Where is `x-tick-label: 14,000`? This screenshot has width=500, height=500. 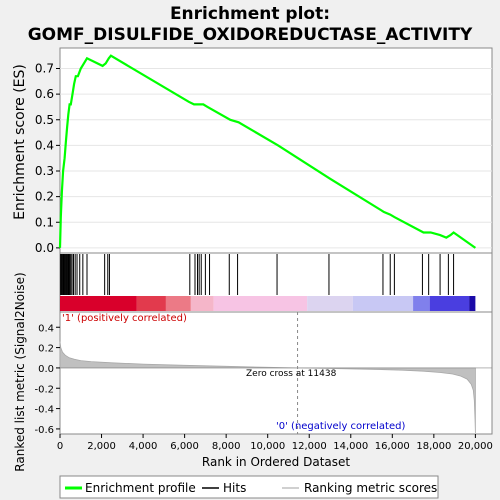
x-tick-label: 14,000 is located at coordinates (350, 446).